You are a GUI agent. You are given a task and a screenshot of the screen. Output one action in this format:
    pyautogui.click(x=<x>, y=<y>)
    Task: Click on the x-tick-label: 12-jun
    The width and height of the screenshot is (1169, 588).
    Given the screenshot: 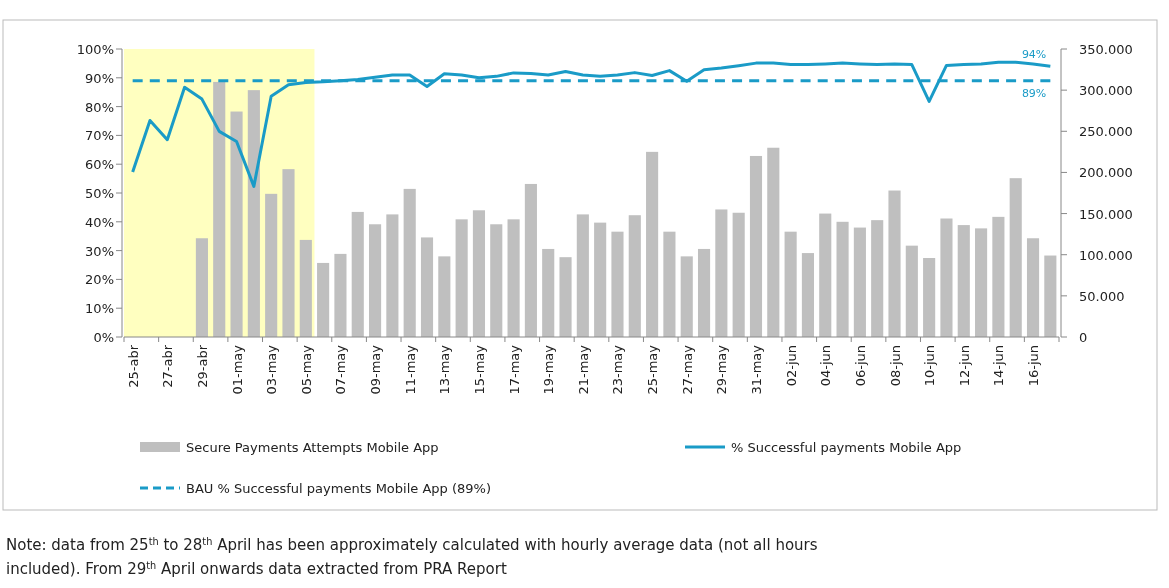 What is the action you would take?
    pyautogui.click(x=964, y=366)
    